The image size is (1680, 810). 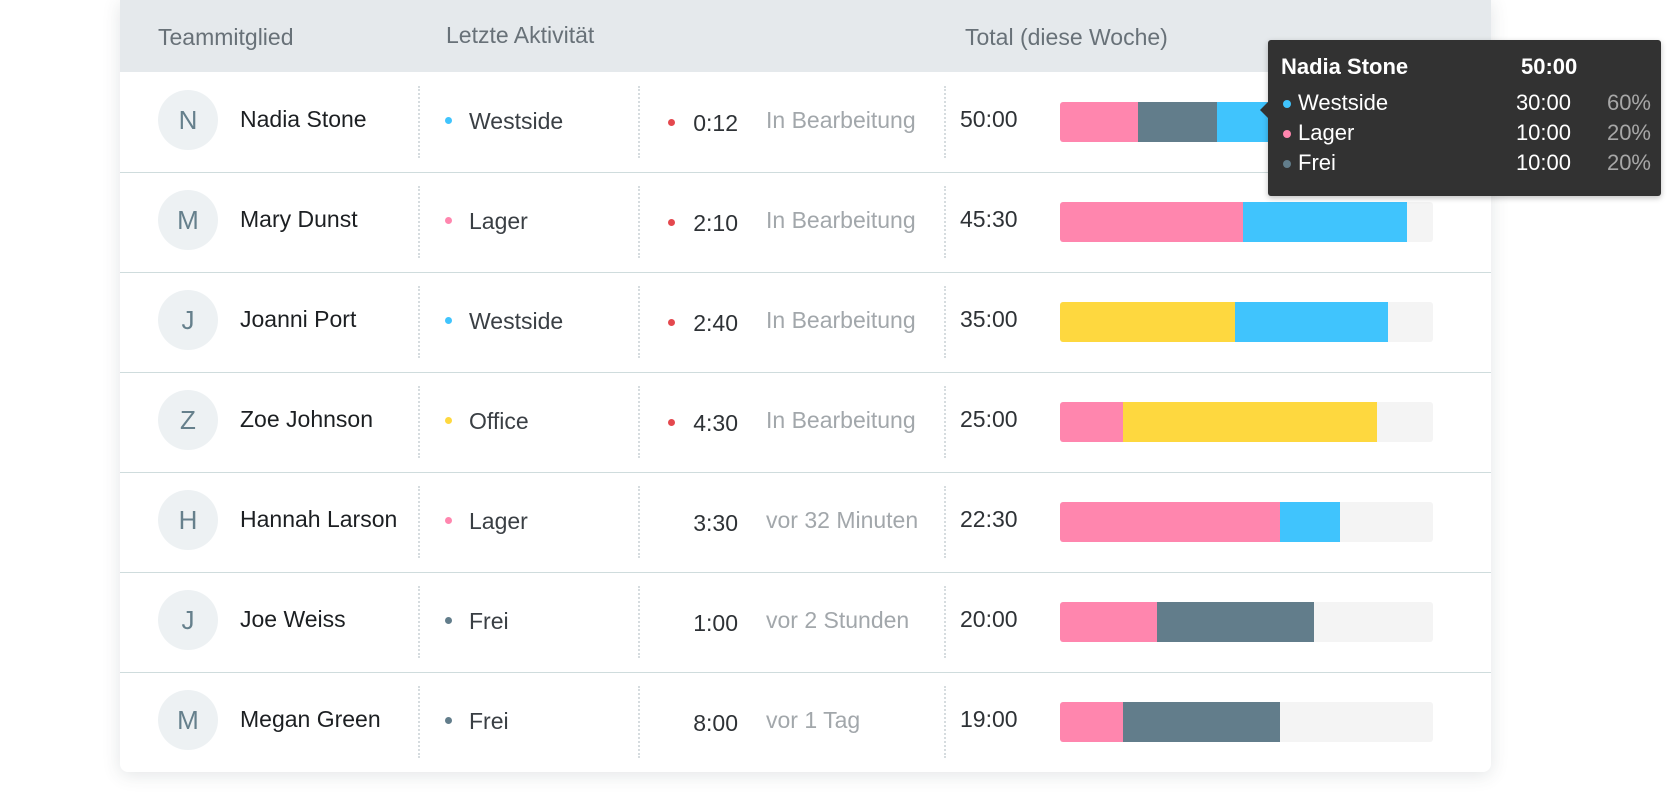 I want to click on tooltip-line: Lager 10:00 20%, so click(x=1466, y=134).